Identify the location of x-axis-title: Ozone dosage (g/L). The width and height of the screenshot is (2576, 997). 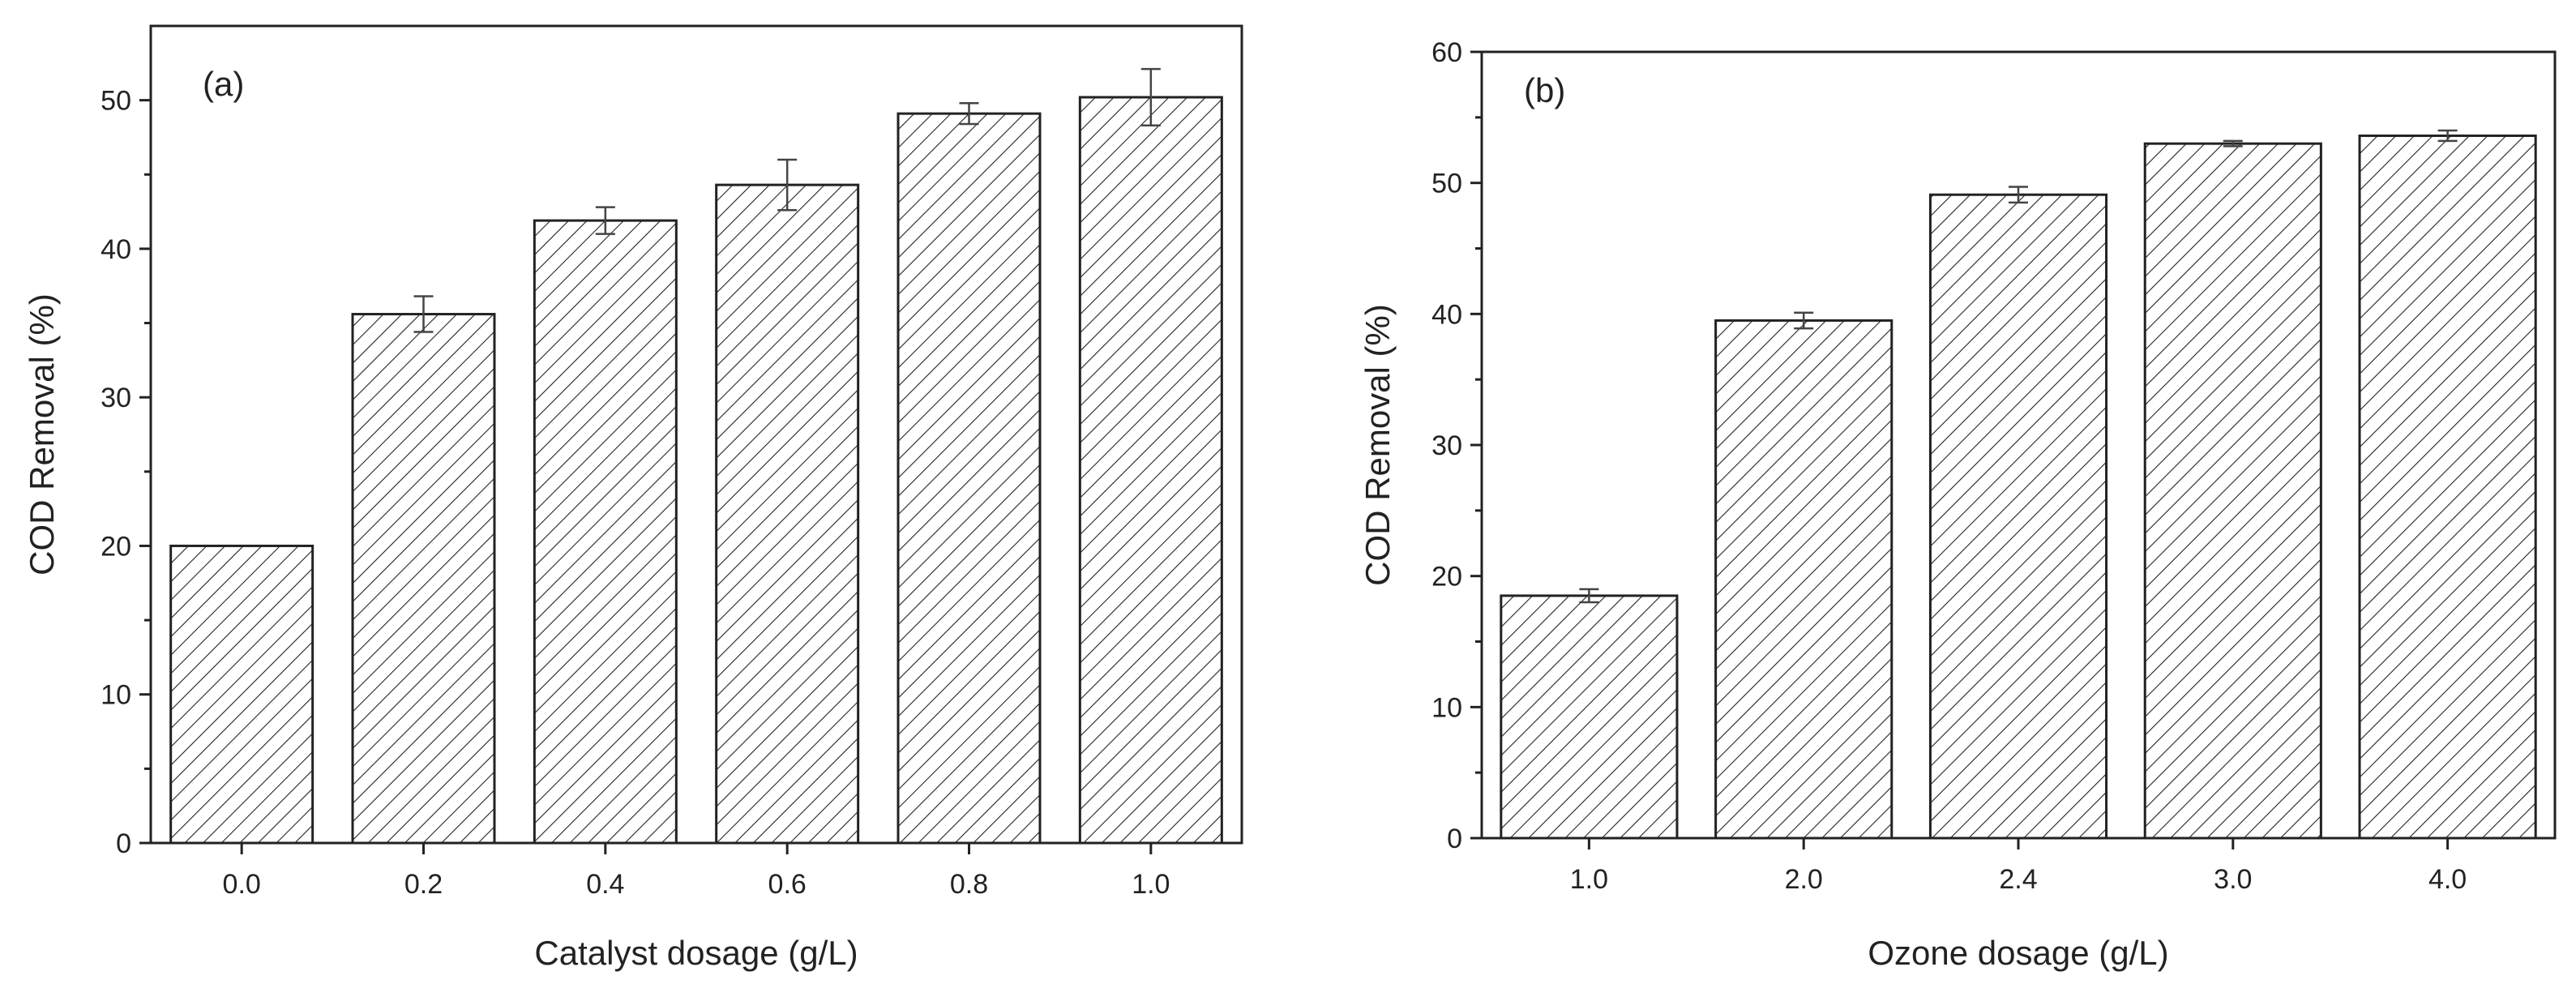
(2018, 953).